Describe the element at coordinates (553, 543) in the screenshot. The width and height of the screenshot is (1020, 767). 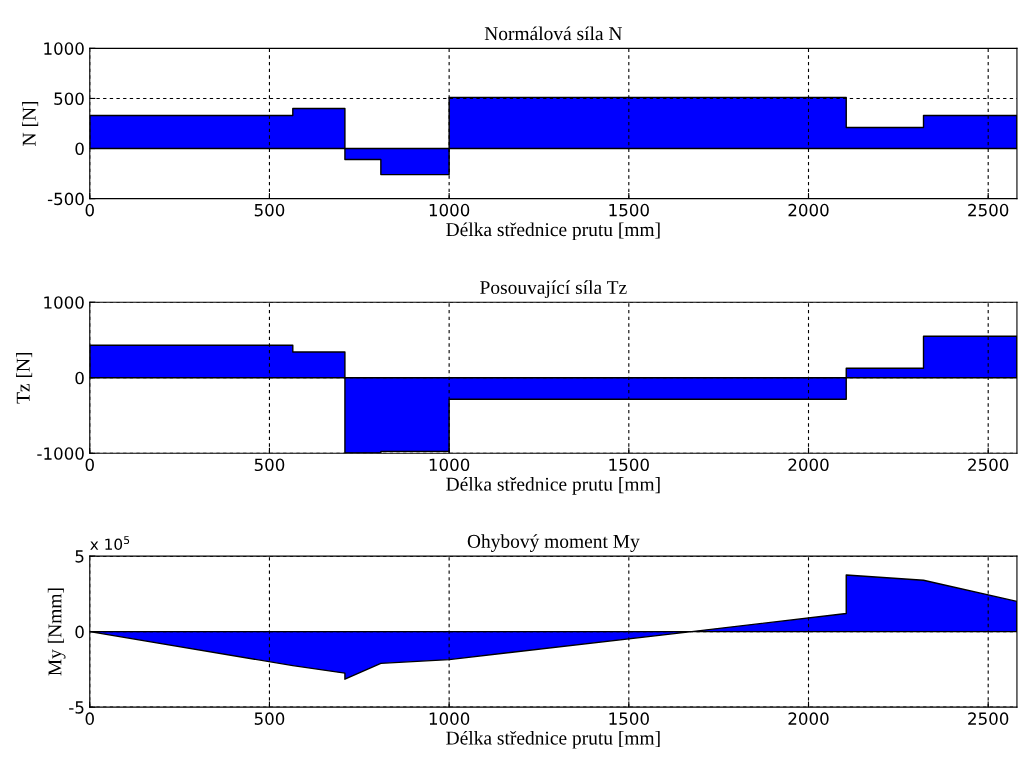
I see `chart-title: Ohybový moment My` at that location.